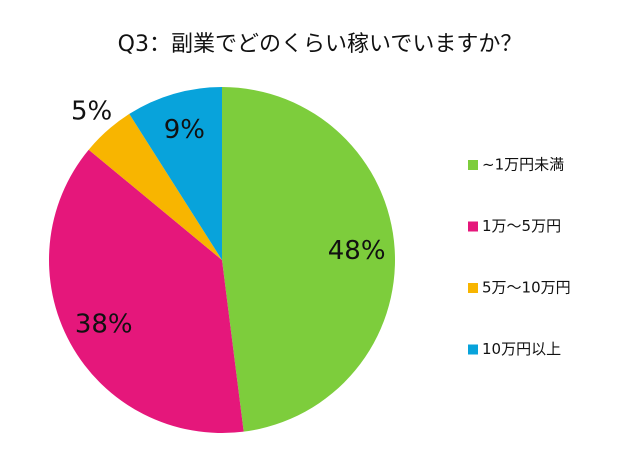 This screenshot has height=473, width=640. Describe the element at coordinates (184, 130) in the screenshot. I see `data-label: 9%` at that location.